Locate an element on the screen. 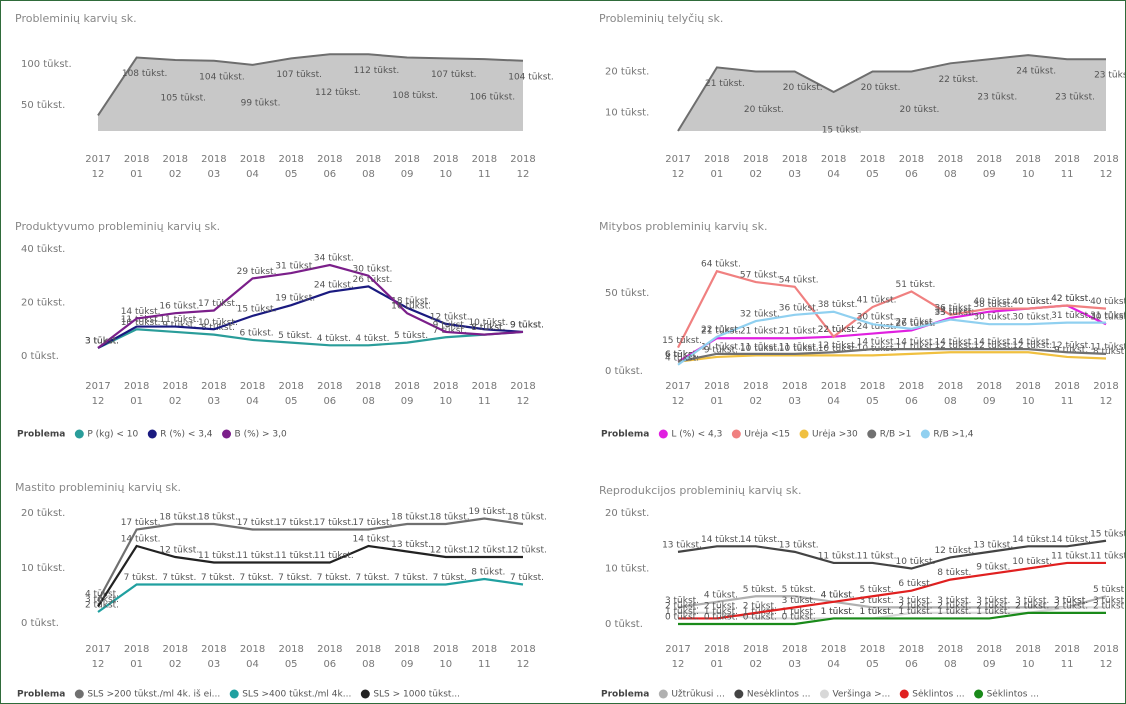 The image size is (1126, 704). legend-label: R (%) < 3,4 is located at coordinates (186, 435).